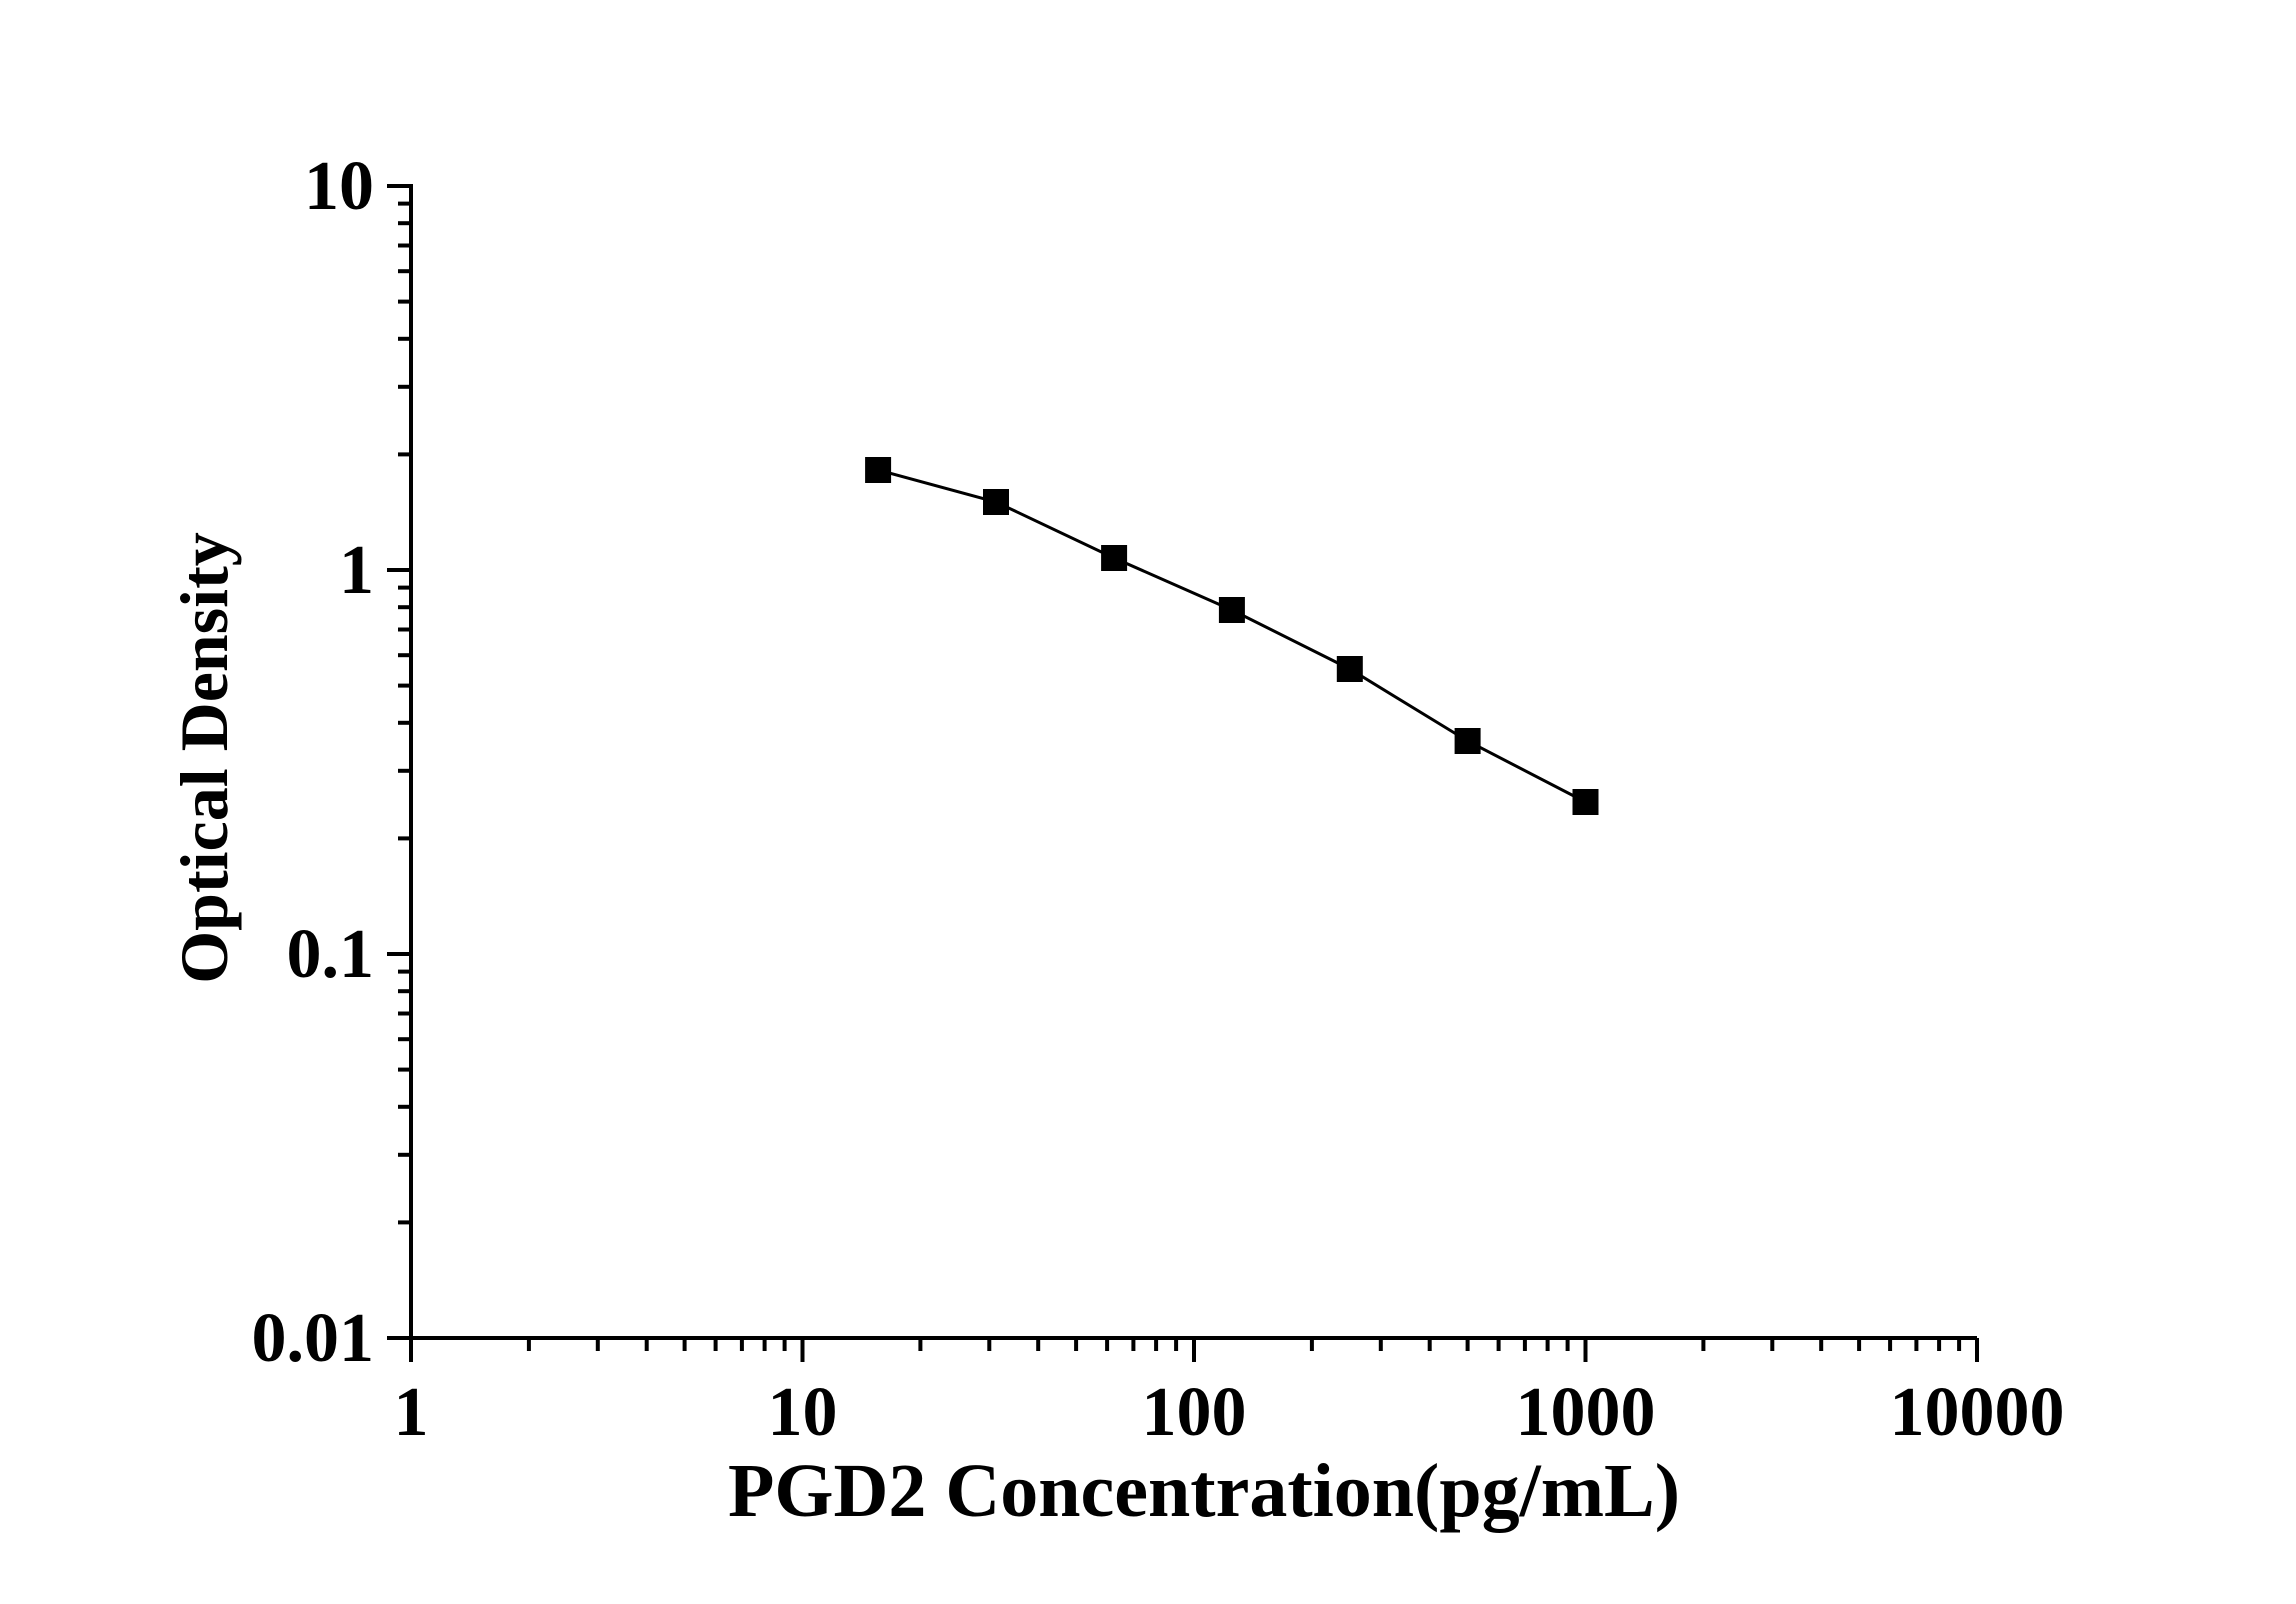 The image size is (2296, 1604). Describe the element at coordinates (1194, 1412) in the screenshot. I see `svg-text: 100` at that location.